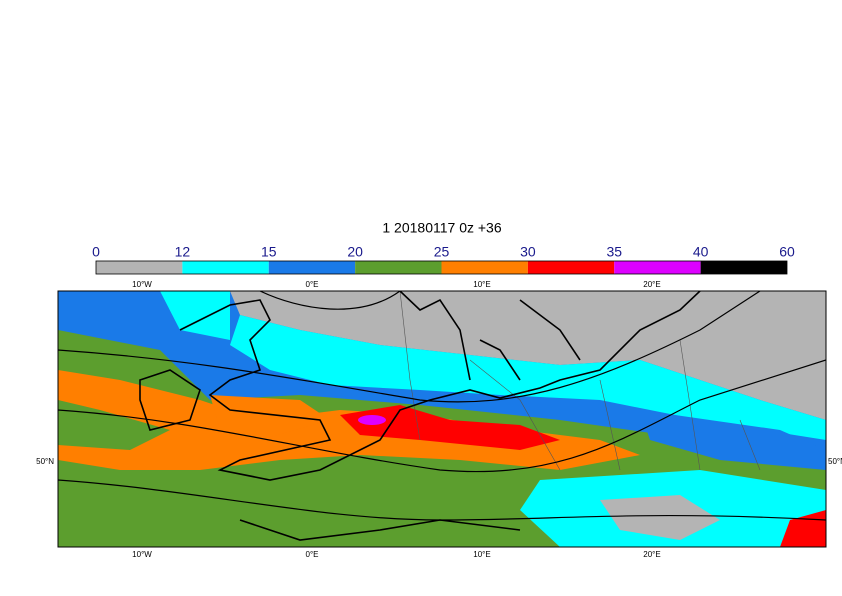 This screenshot has height=596, width=842. Describe the element at coordinates (442, 252) in the screenshot. I see `colorbar-label: 25` at that location.